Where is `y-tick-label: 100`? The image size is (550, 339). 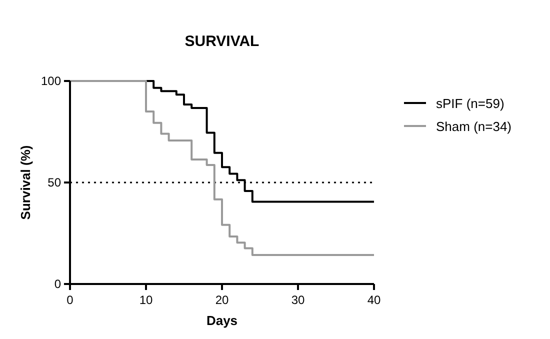 y-tick-label: 100 is located at coordinates (51, 81).